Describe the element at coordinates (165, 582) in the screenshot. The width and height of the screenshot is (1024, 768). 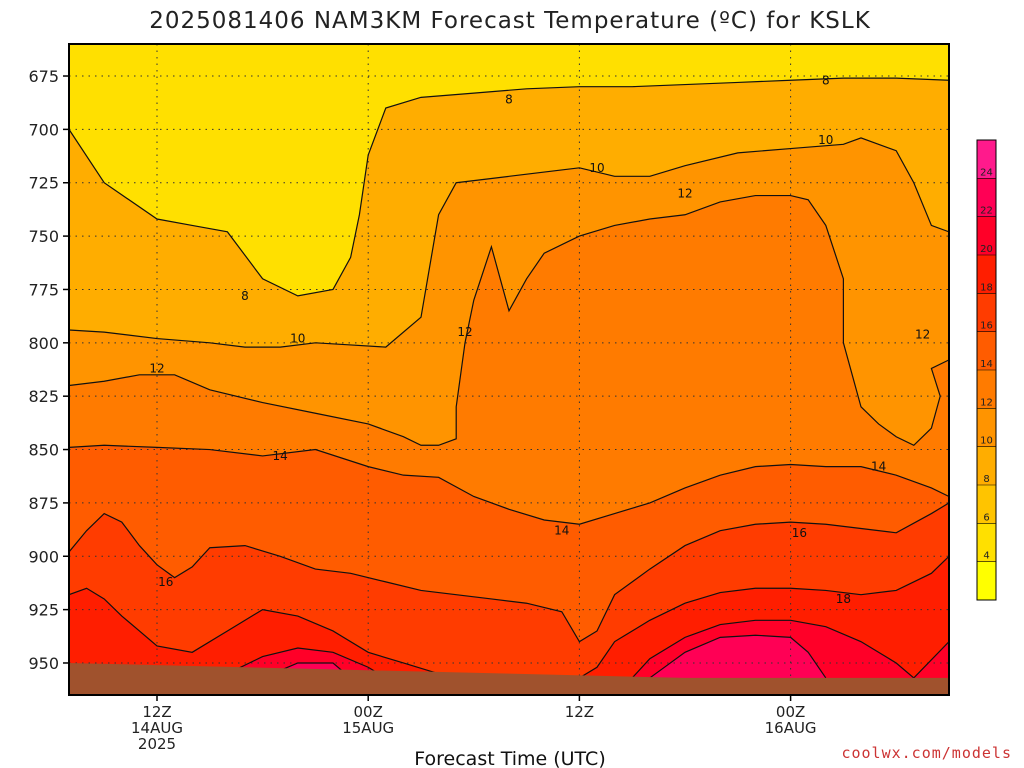
I see `isotherm-label-16-0: 16` at that location.